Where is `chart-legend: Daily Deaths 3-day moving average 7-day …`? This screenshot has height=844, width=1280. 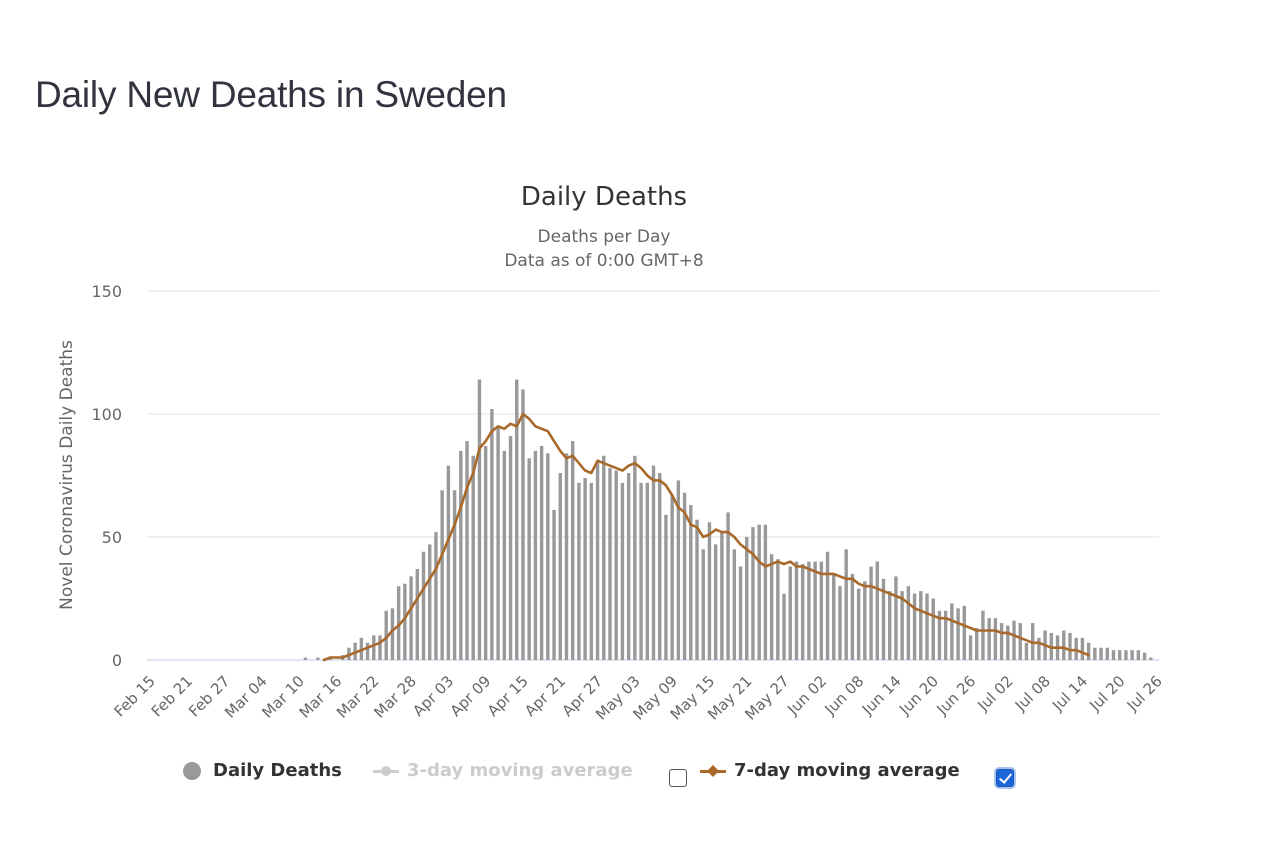
chart-legend: Daily Deaths 3-day moving average 7-day … is located at coordinates (640, 775).